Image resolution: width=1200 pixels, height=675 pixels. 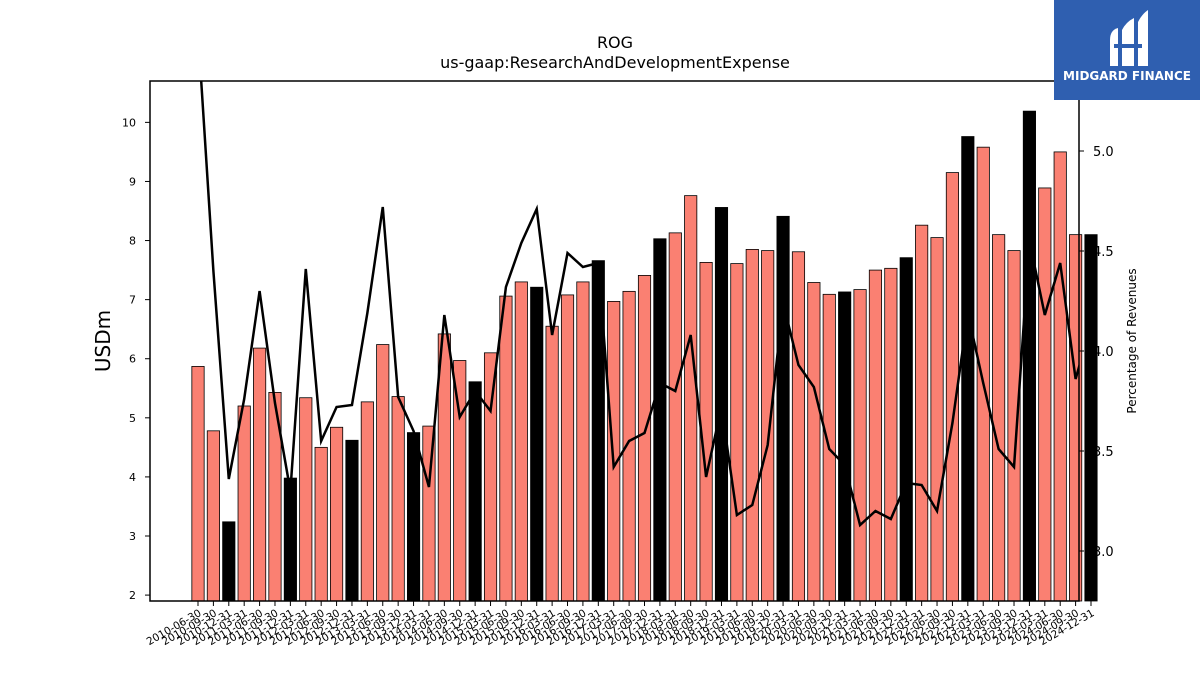 I want to click on y-right-tick-label: 4.5, so click(x=1103, y=252).